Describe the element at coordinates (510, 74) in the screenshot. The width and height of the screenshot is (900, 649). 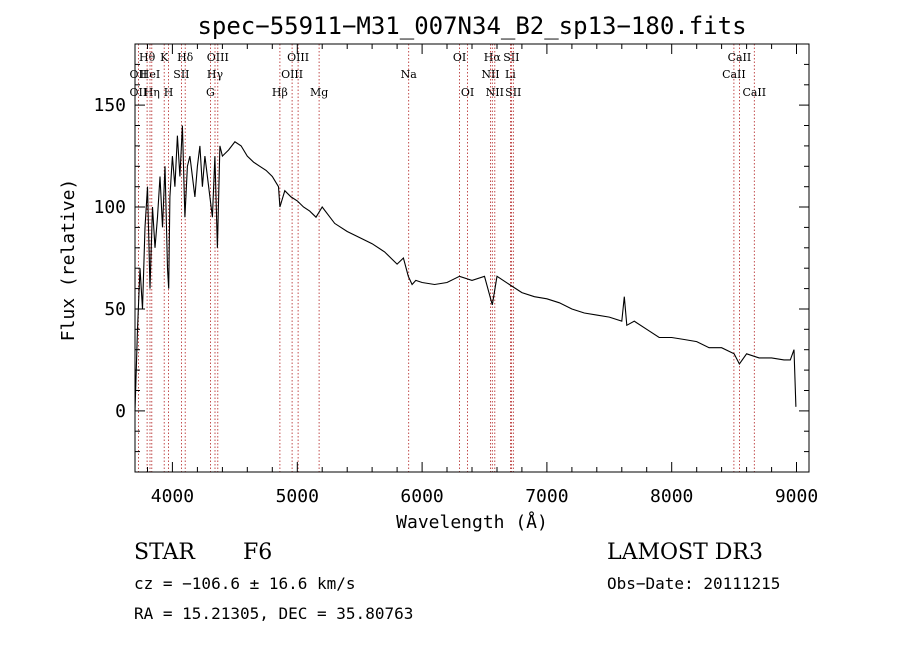
I see `line-marker-label: Li` at that location.